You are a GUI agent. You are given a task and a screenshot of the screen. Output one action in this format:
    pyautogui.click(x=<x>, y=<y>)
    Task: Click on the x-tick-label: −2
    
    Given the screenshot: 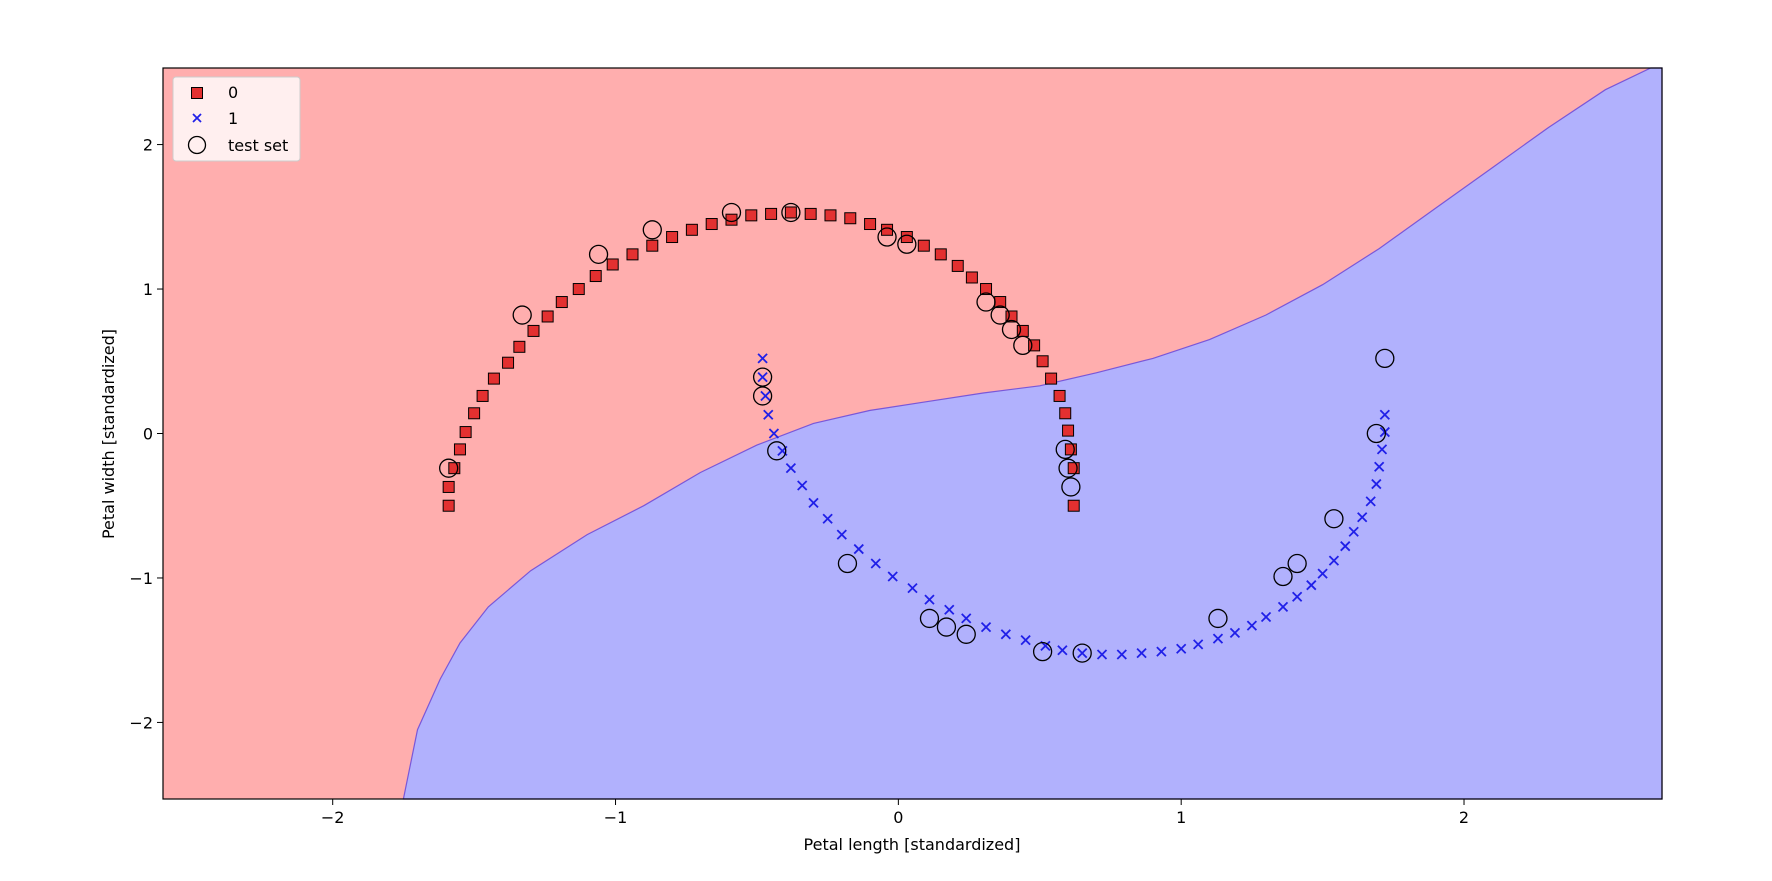 What is the action you would take?
    pyautogui.click(x=333, y=817)
    